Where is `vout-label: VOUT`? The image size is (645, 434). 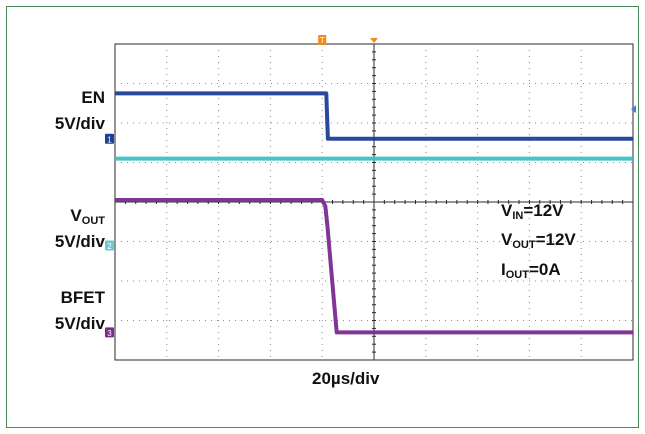 vout-label: VOUT is located at coordinates (87, 216).